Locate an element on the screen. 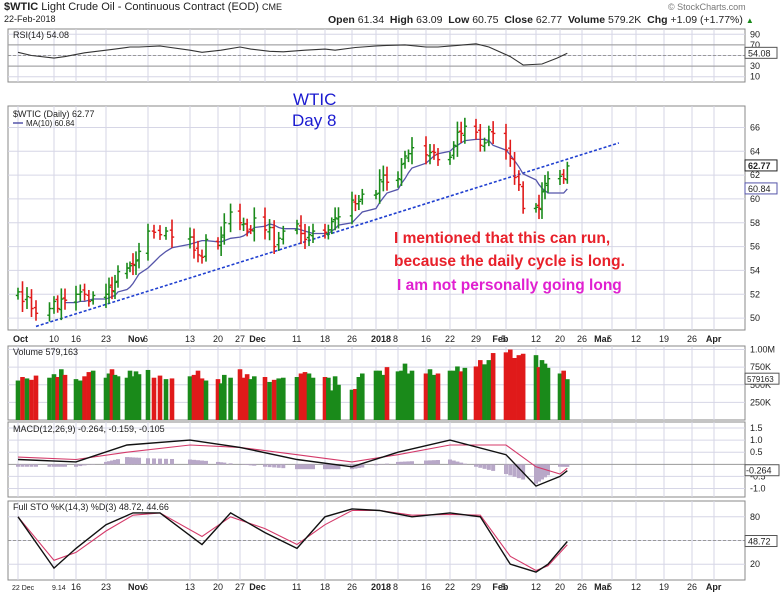 This screenshot has height=592, width=781. y-tick-label: 64 is located at coordinates (755, 151).